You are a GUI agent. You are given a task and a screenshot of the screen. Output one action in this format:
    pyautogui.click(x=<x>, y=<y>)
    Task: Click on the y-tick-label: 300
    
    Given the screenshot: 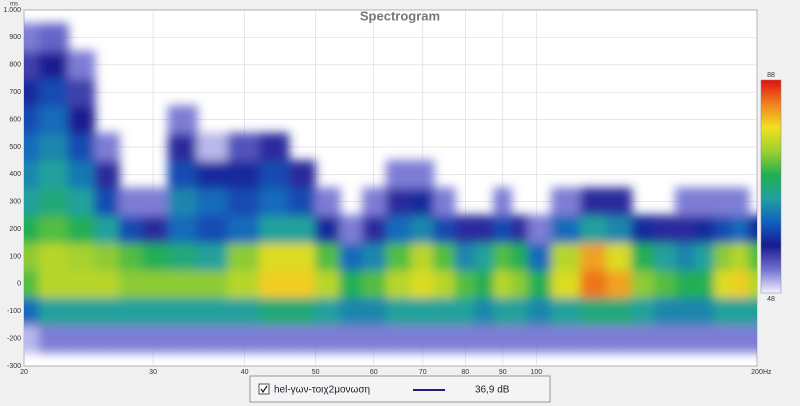 What is the action you would take?
    pyautogui.click(x=15, y=202)
    